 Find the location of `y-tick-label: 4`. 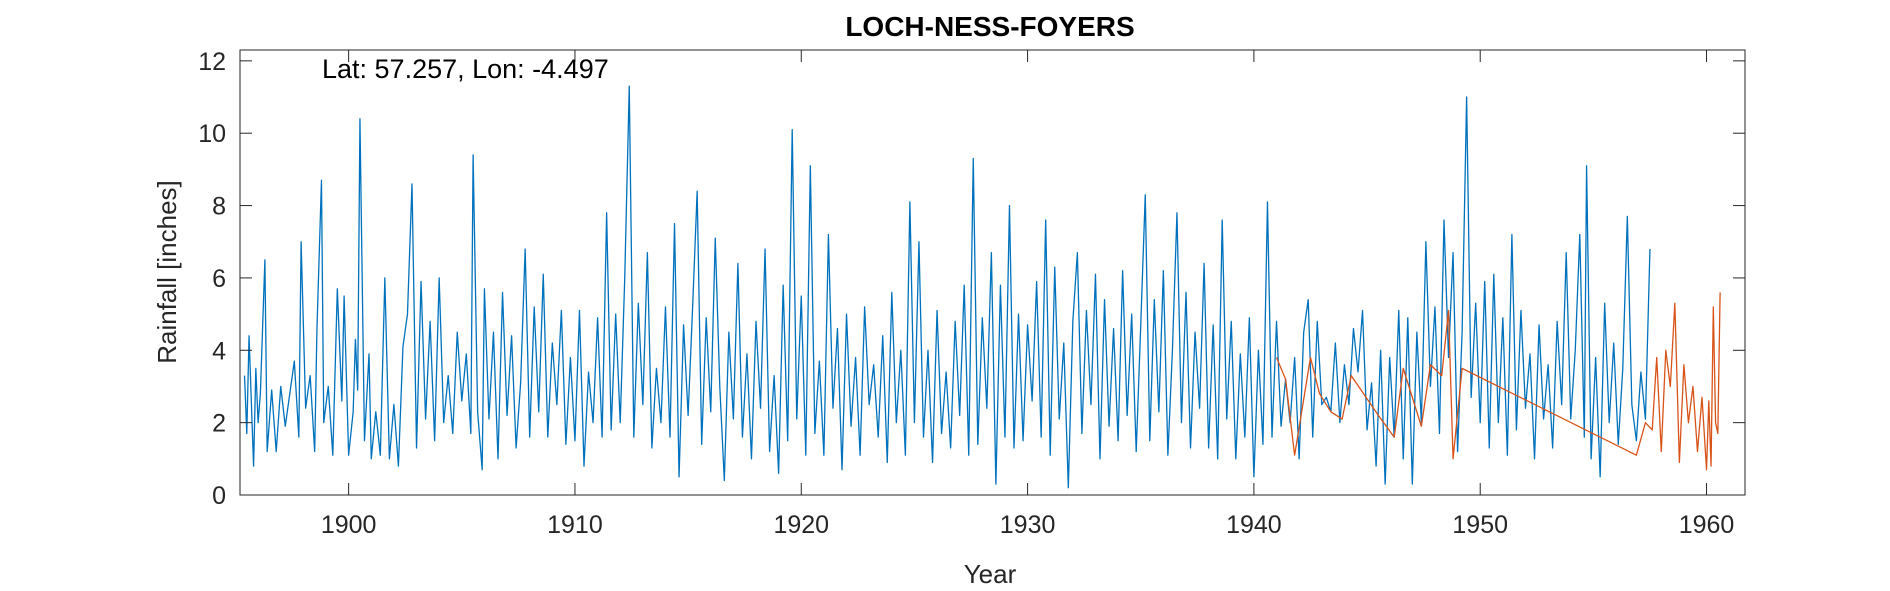

y-tick-label: 4 is located at coordinates (219, 351).